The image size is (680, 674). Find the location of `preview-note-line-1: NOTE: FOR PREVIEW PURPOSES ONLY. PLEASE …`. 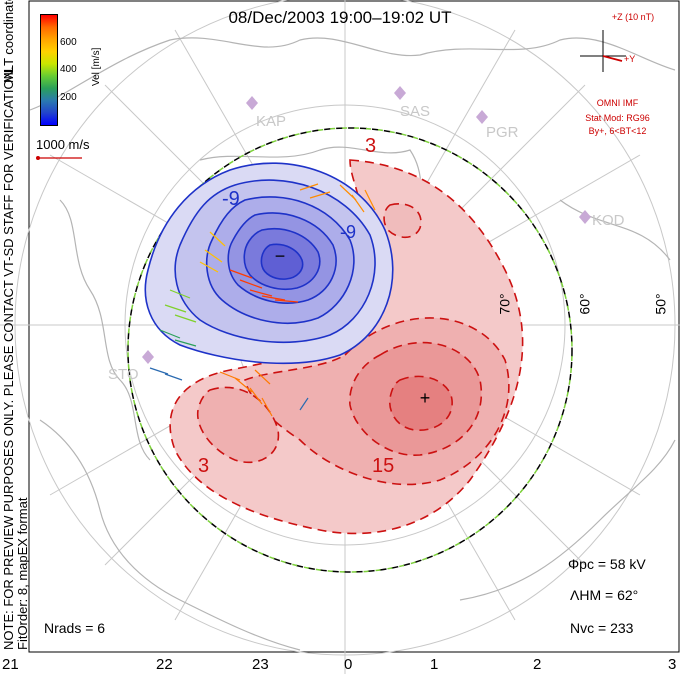

preview-note-line-1: NOTE: FOR PREVIEW PURPOSES ONLY. PLEASE … is located at coordinates (8, 358).